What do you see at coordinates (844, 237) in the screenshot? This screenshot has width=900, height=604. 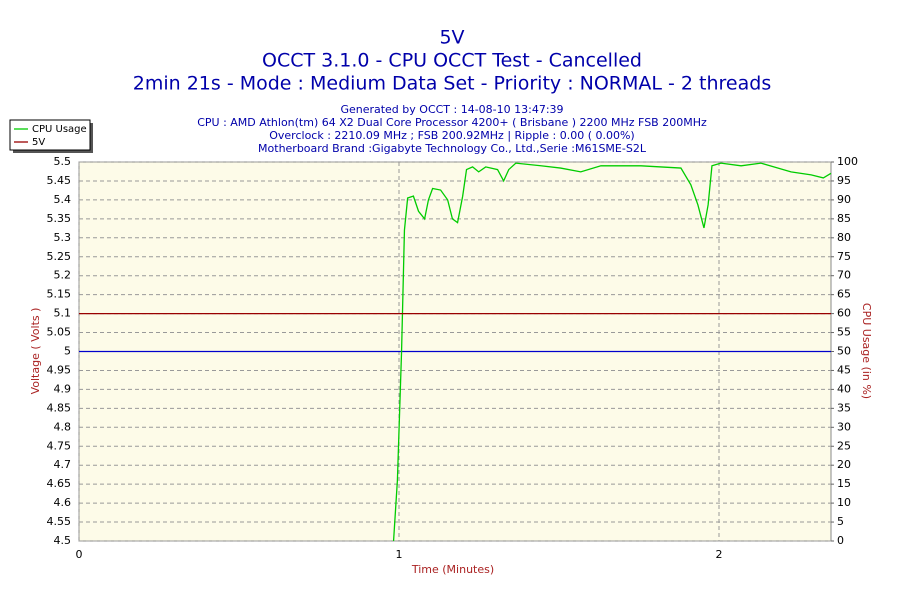 I see `y2-tick-label: 80` at bounding box center [844, 237].